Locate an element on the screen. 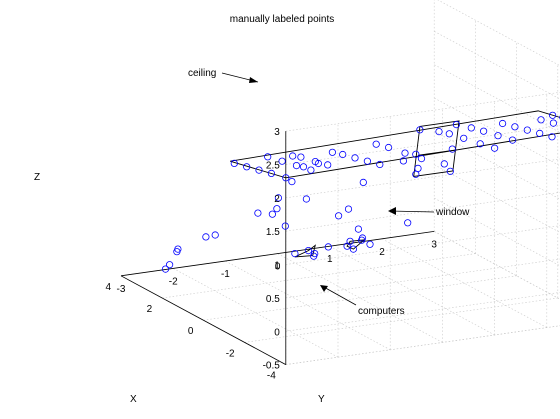 The height and width of the screenshot is (419, 560). z-tick-label: 2 is located at coordinates (277, 199).